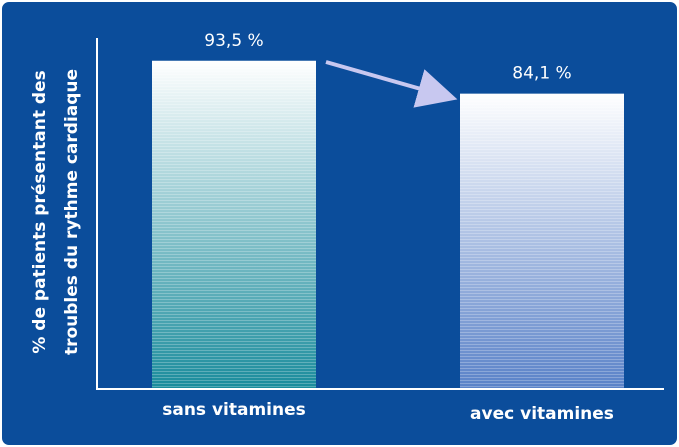  Describe the element at coordinates (541, 74) in the screenshot. I see `value-label: 84,1 %` at that location.